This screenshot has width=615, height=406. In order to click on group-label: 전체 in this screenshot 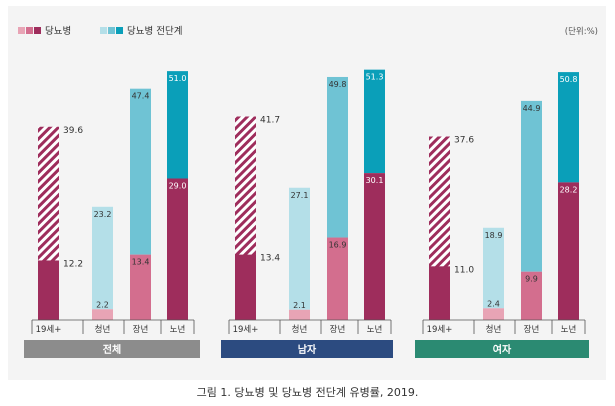, I will do `click(112, 349)`.